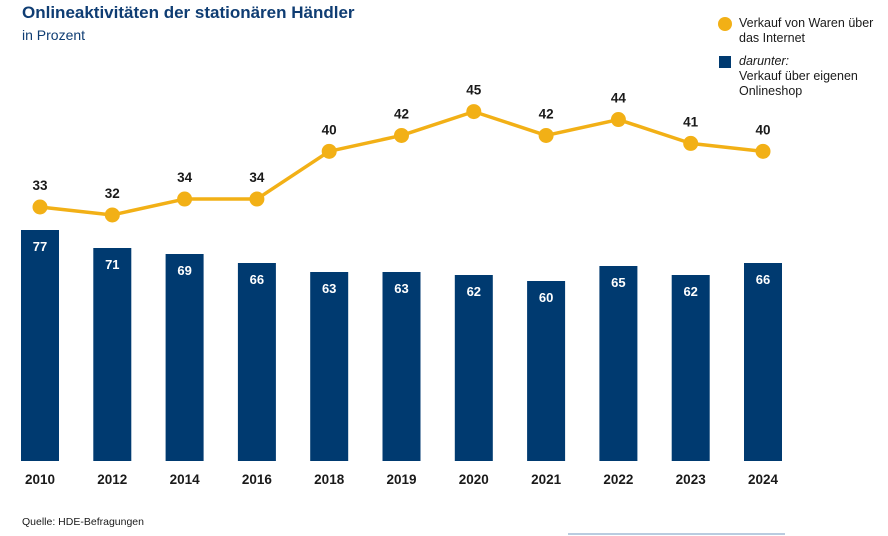 This screenshot has height=536, width=888. I want to click on x-tick-label-2022: 2022, so click(618, 479).